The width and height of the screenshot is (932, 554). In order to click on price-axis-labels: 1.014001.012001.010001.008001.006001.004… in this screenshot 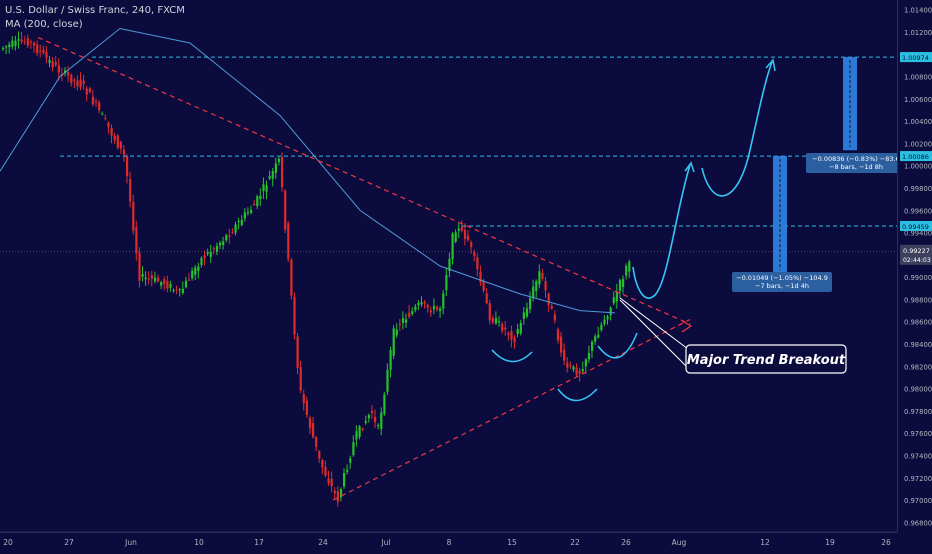, I will do `click(914, 275)`.